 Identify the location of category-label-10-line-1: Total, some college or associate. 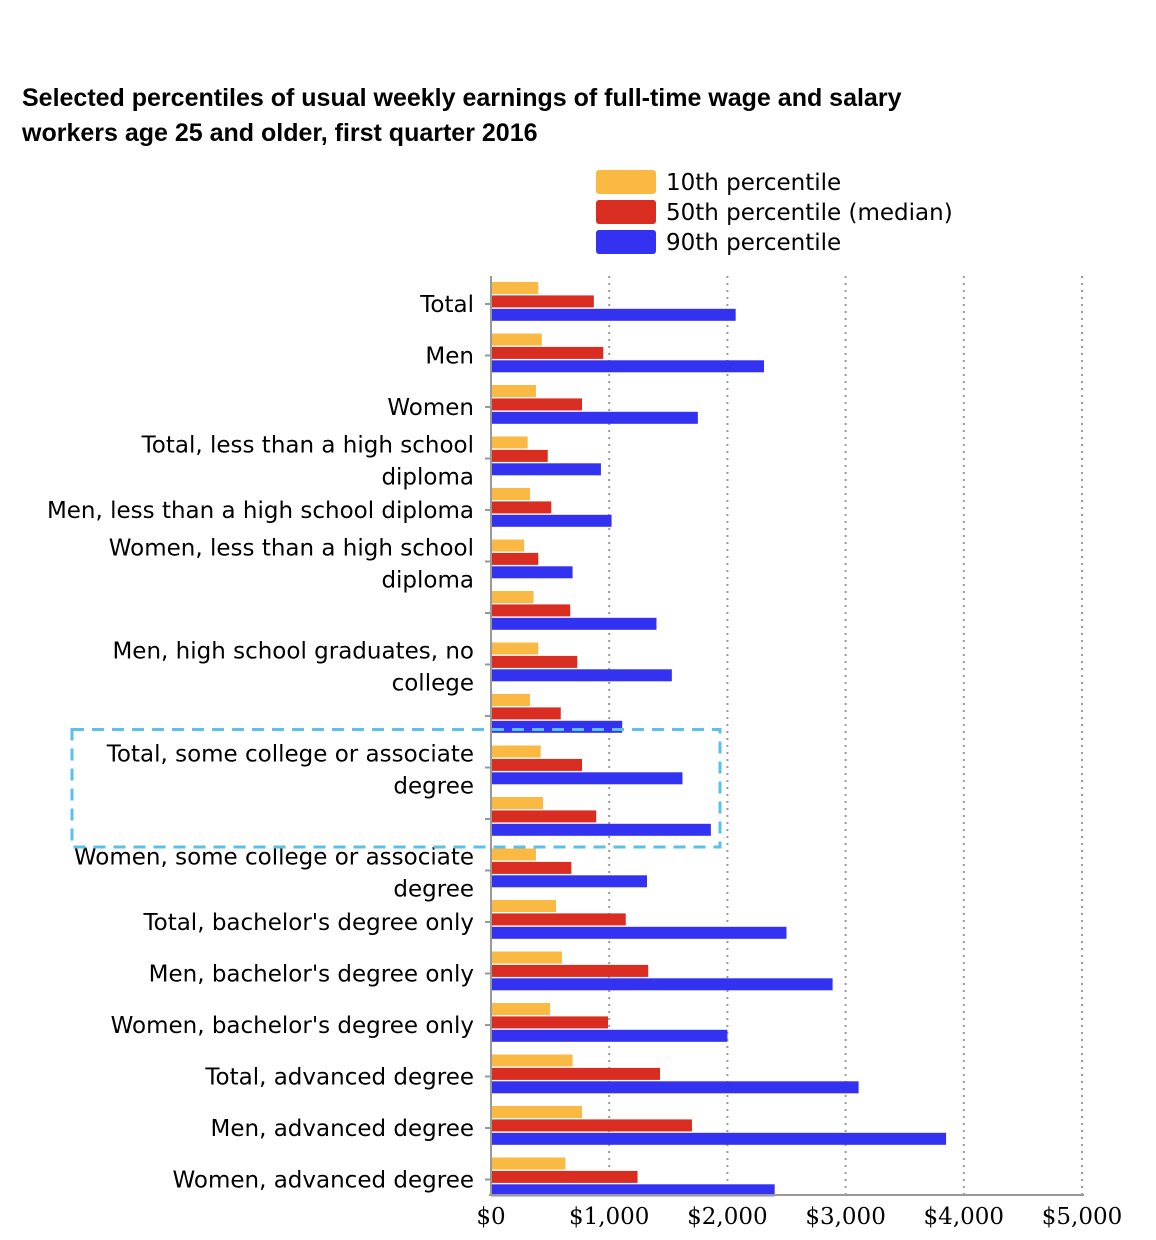
(290, 755).